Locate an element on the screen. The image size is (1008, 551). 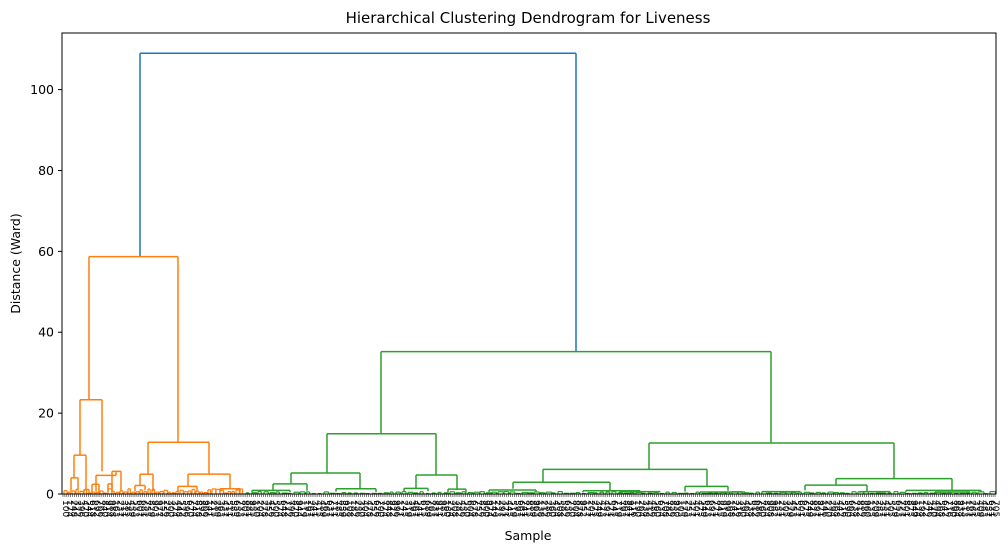
x-tick-label: 349 is located at coordinates (598, 508).